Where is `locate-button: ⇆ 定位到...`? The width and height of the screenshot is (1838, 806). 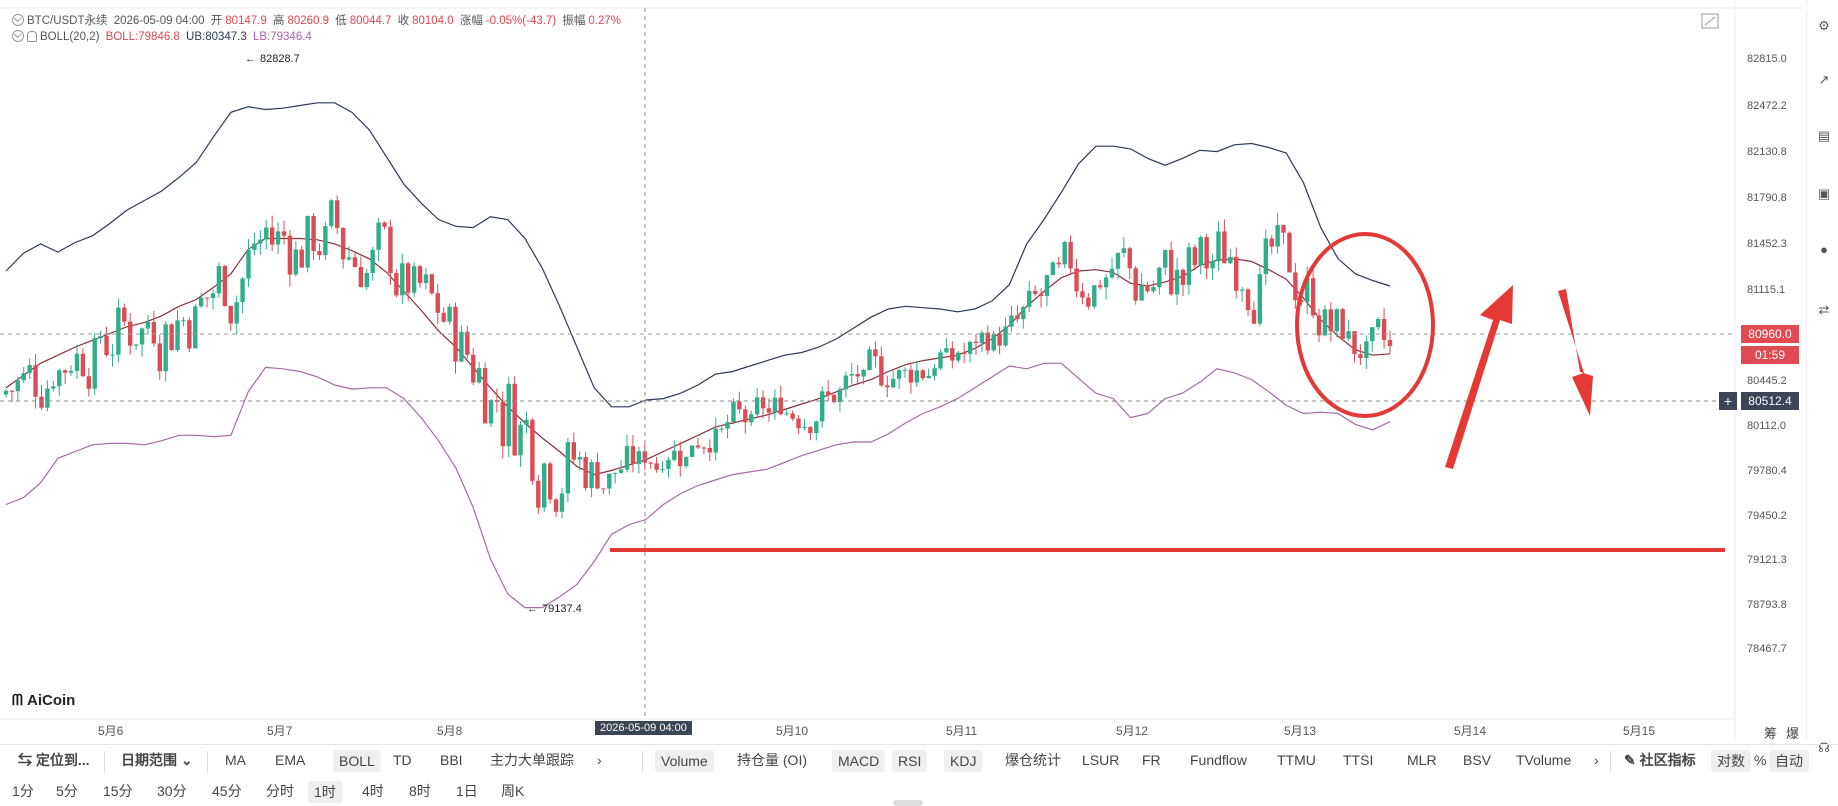 locate-button: ⇆ 定位到... is located at coordinates (54, 760).